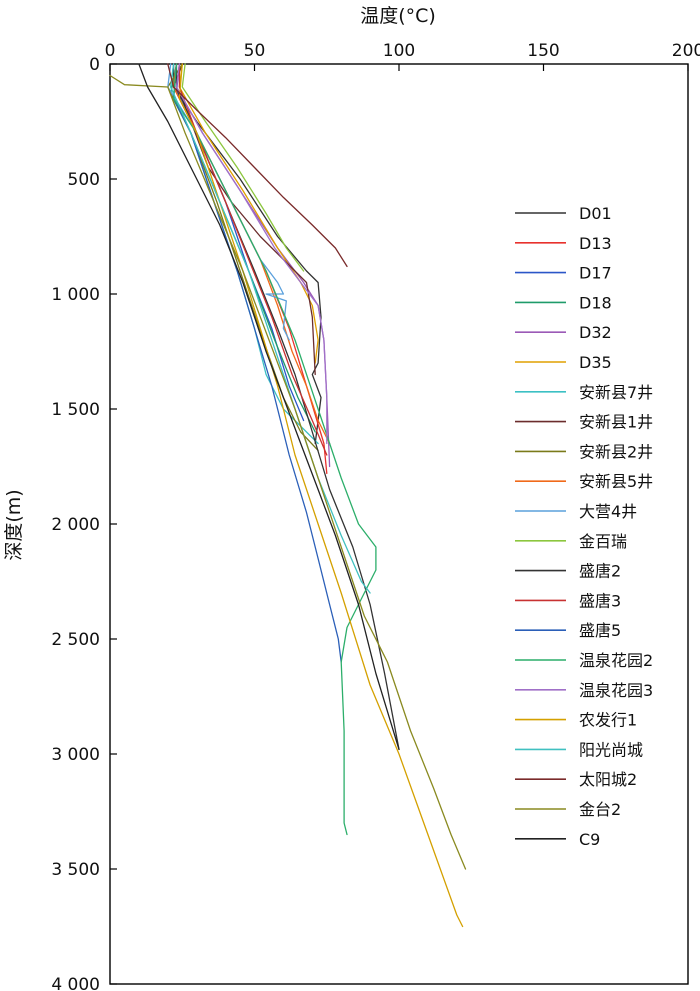  Describe the element at coordinates (611, 749) in the screenshot. I see `legend-label: 阳光尚城` at that location.